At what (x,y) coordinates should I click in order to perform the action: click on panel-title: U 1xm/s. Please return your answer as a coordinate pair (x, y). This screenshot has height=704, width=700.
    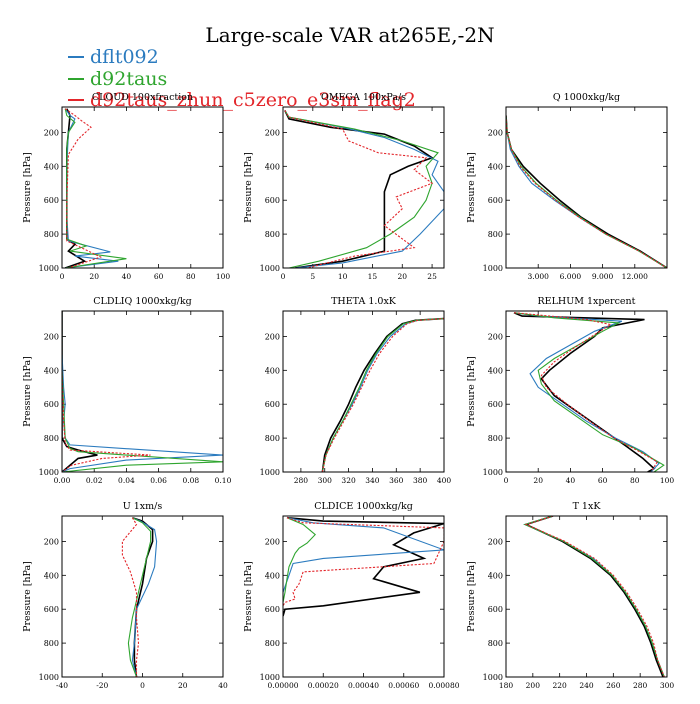
    Looking at the image, I should click on (143, 506).